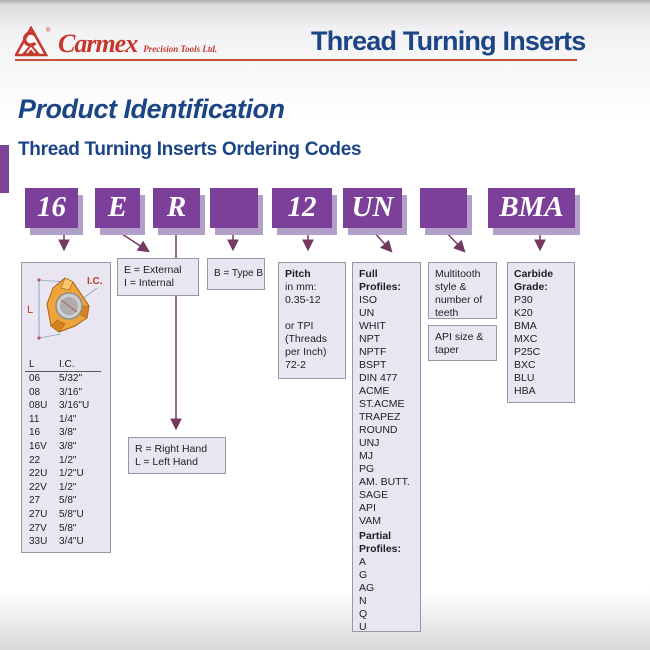  What do you see at coordinates (525, 391) in the screenshot?
I see `grade-item: HBA` at bounding box center [525, 391].